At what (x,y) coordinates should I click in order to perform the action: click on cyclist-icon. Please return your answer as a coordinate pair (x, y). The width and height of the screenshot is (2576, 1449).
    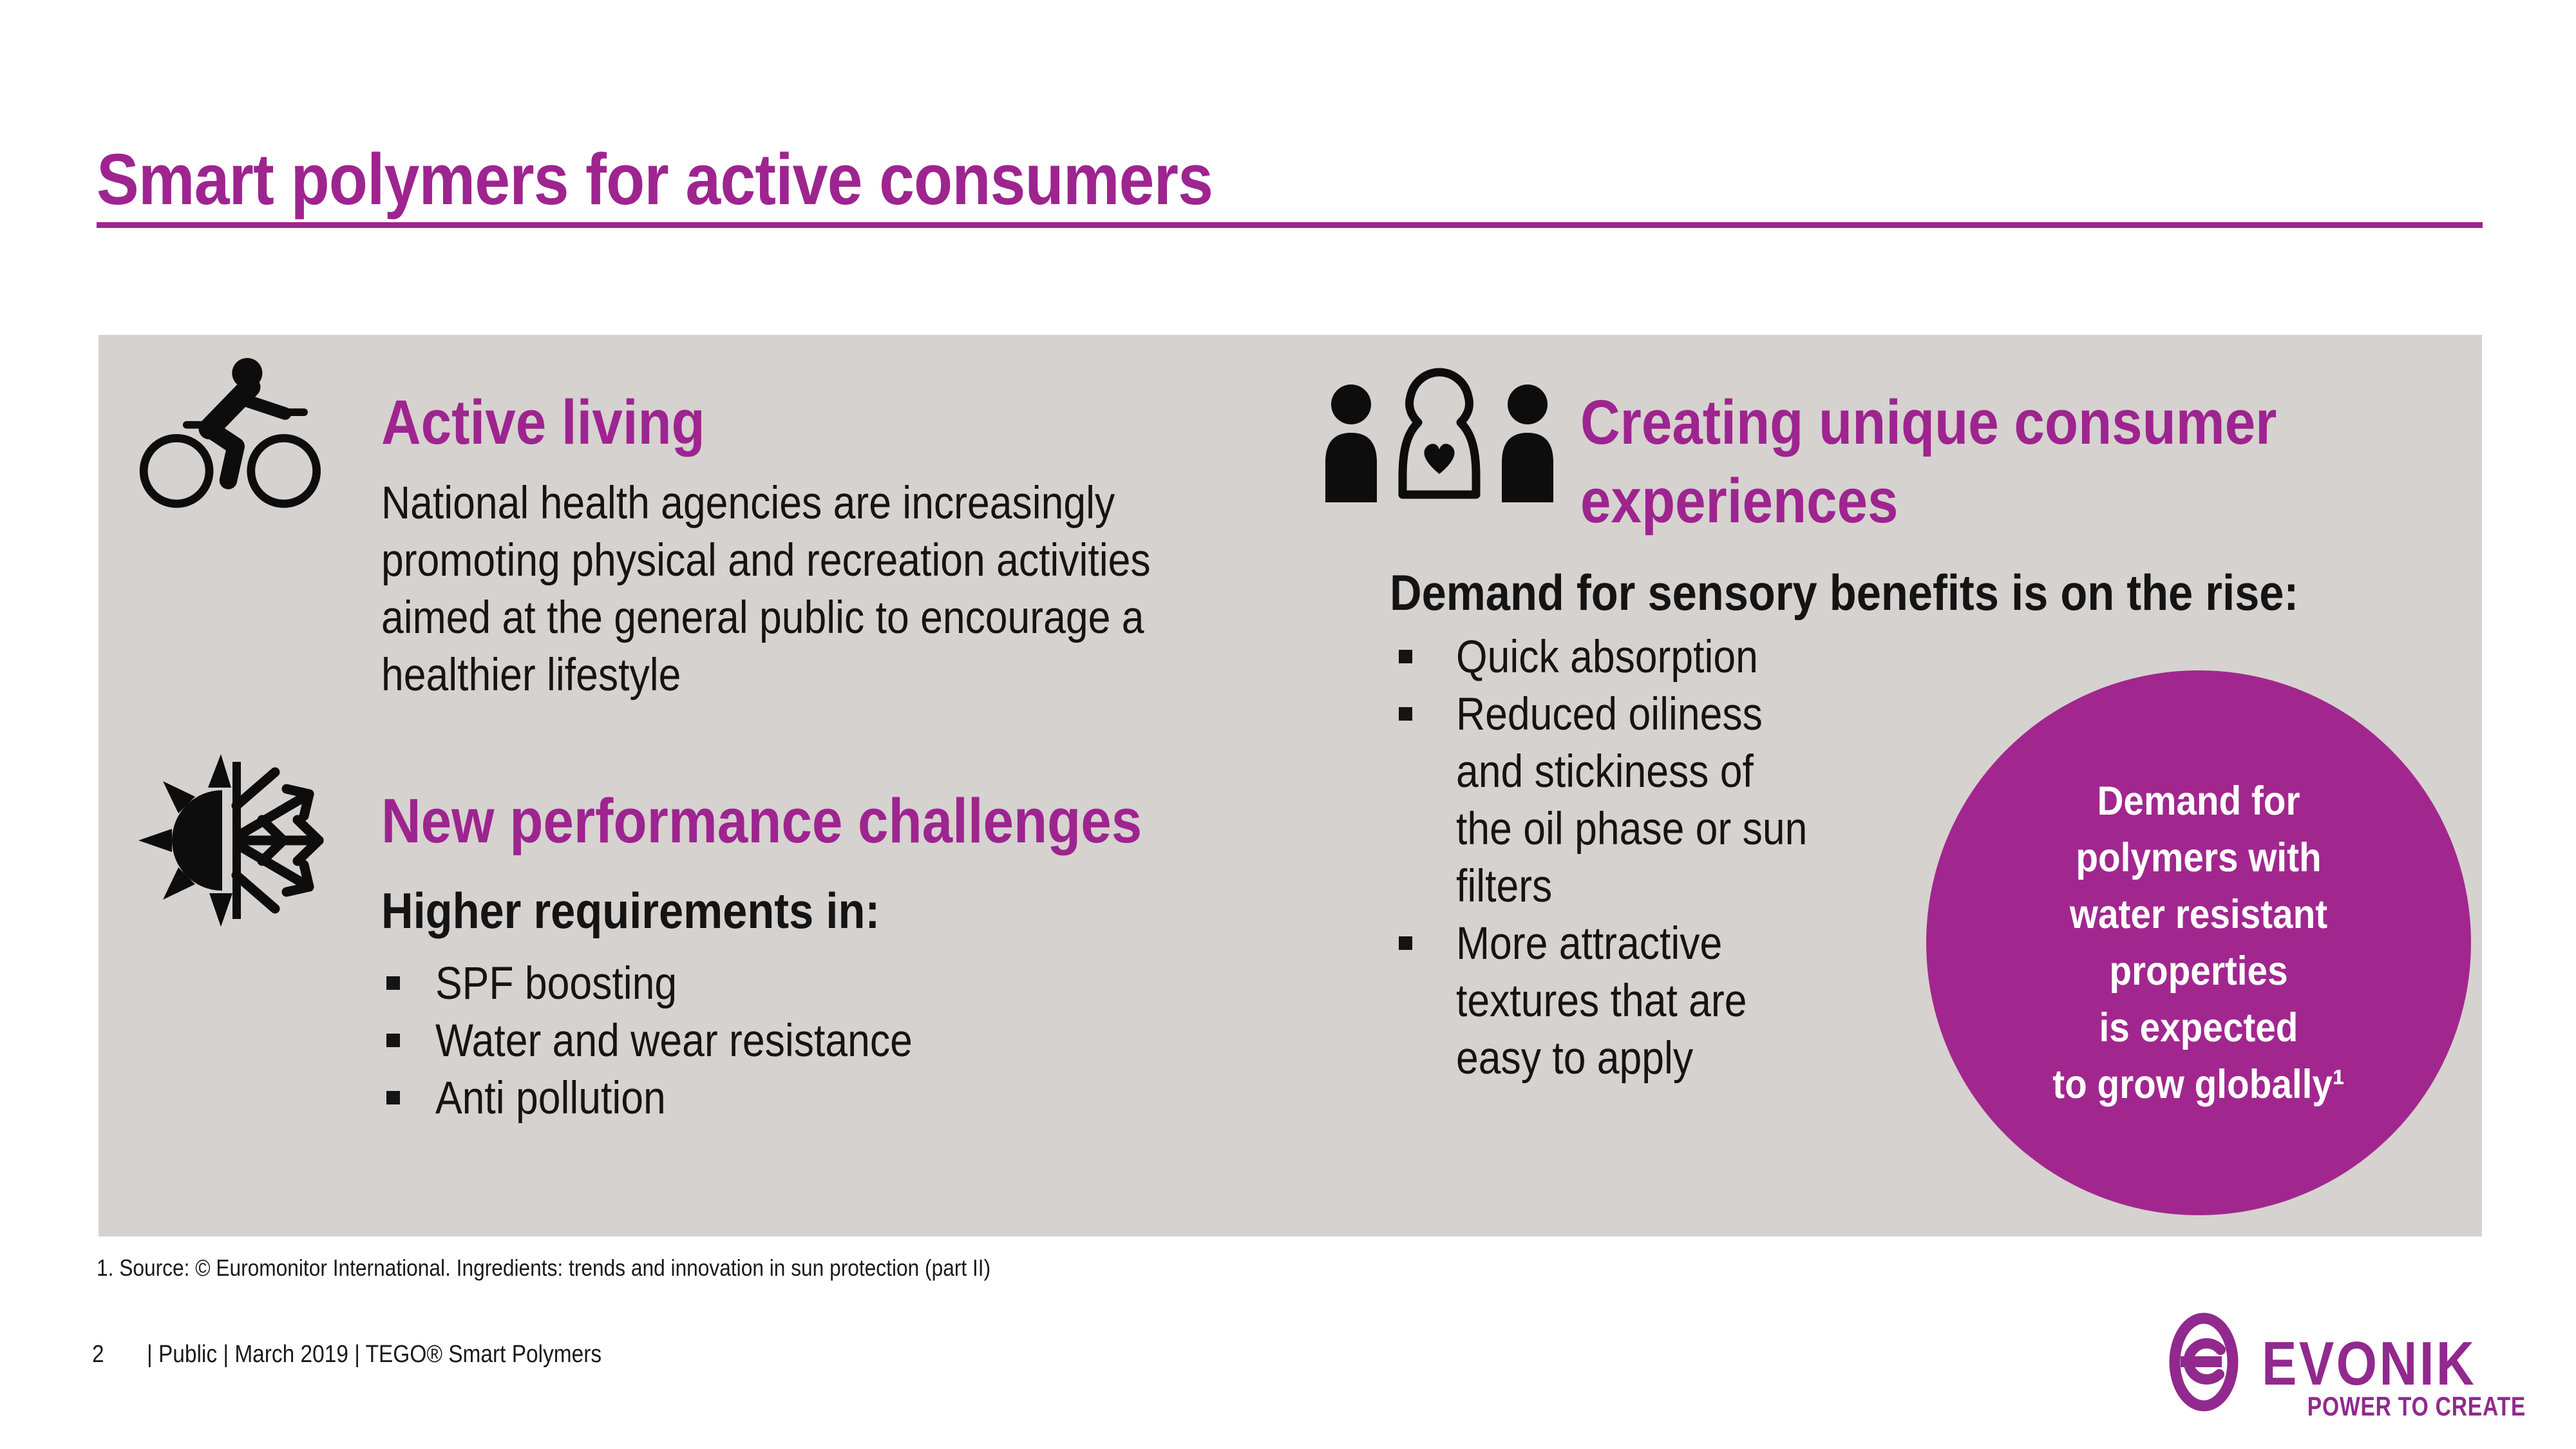
    Looking at the image, I should click on (230, 432).